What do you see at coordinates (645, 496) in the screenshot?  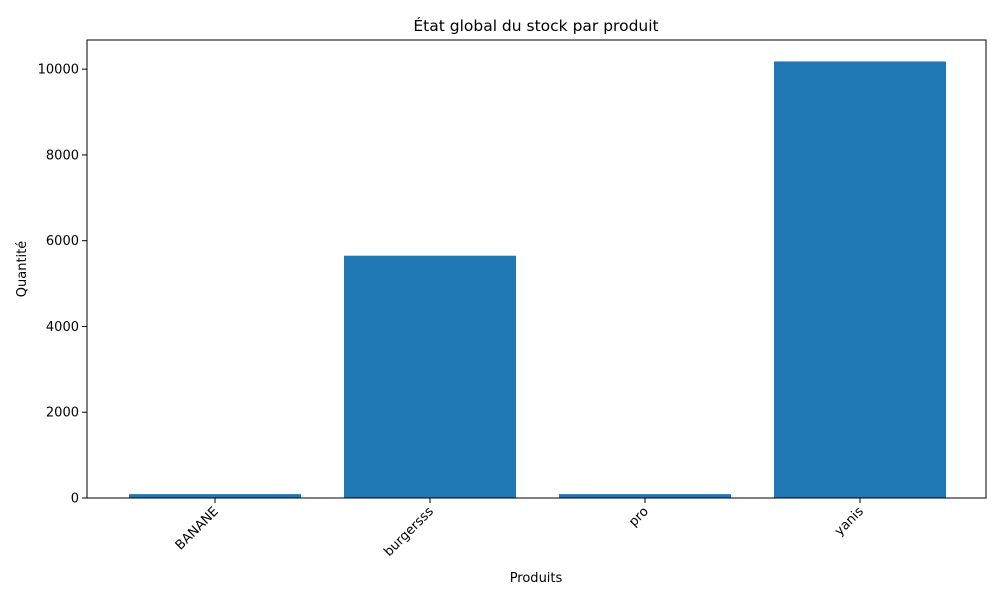 I see `bar-pro` at bounding box center [645, 496].